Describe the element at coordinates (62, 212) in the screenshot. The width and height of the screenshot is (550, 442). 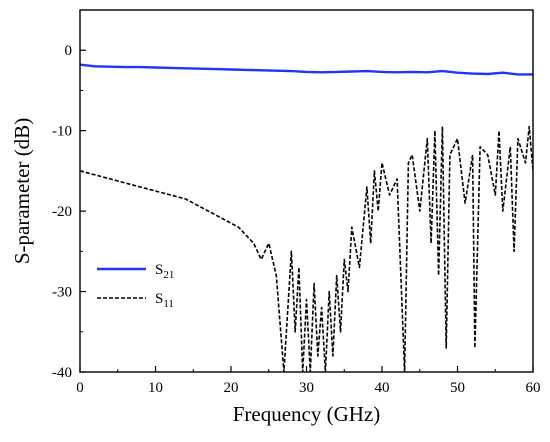
I see `y-tick-label: -20` at that location.